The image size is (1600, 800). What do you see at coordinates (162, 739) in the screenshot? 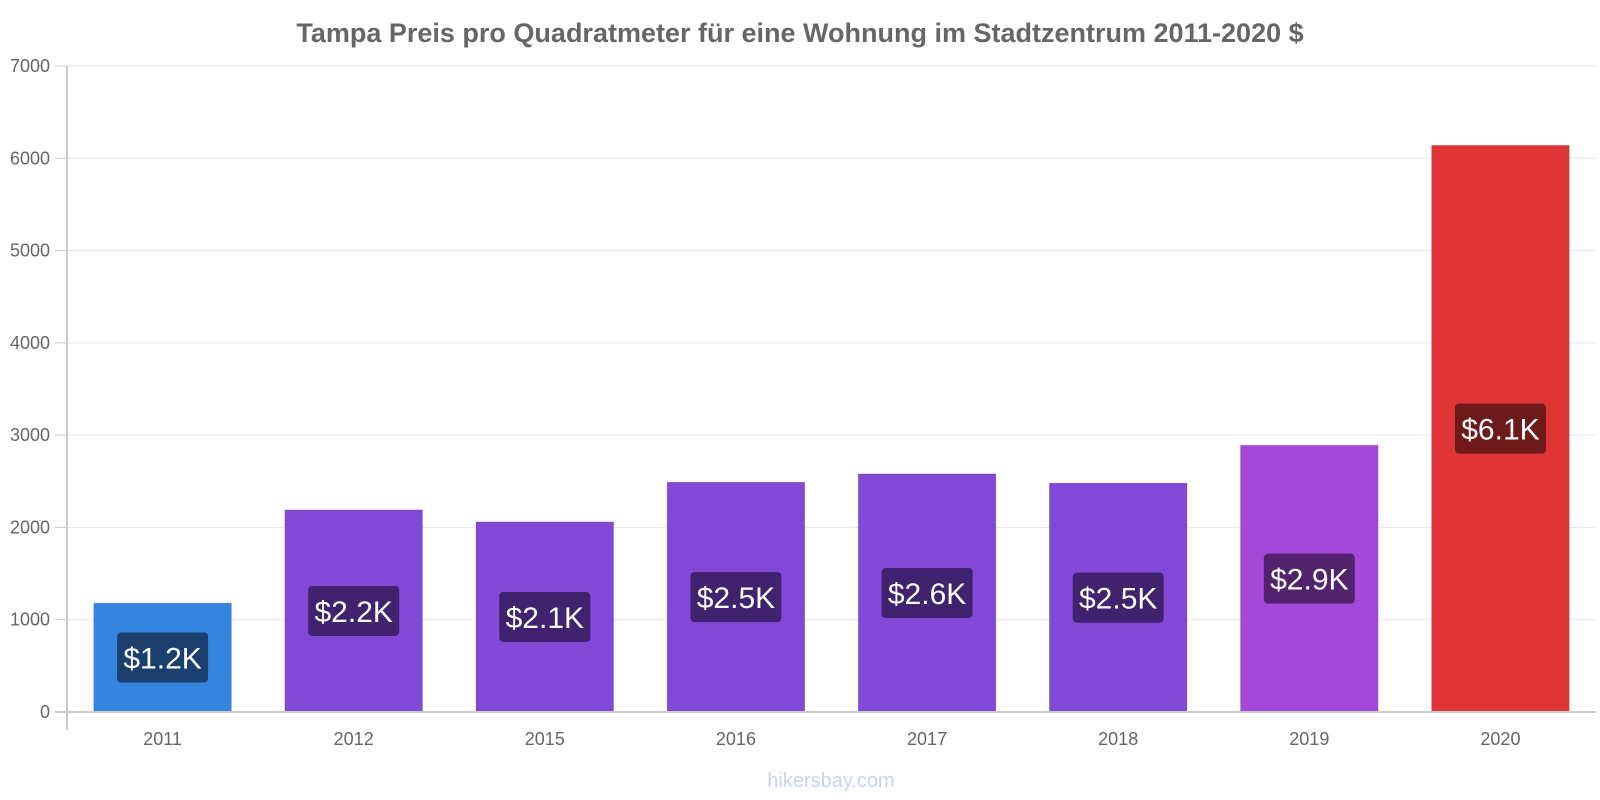
I see `x-tick-label: 2011` at bounding box center [162, 739].